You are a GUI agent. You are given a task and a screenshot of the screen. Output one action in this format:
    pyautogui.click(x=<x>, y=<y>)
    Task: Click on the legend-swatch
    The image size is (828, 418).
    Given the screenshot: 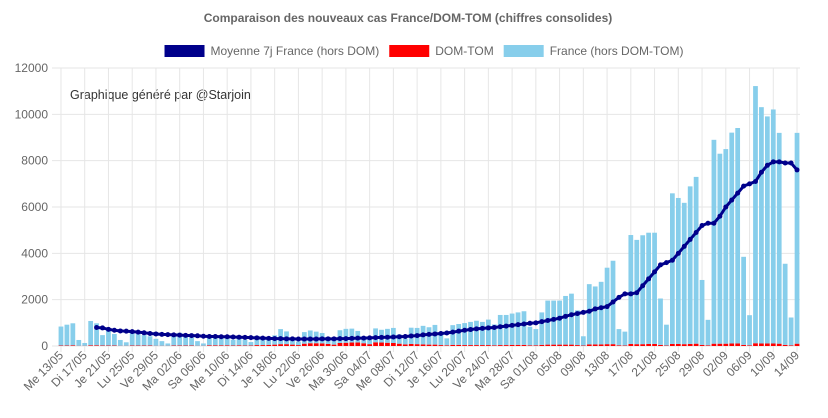 What is the action you would take?
    pyautogui.click(x=523, y=51)
    